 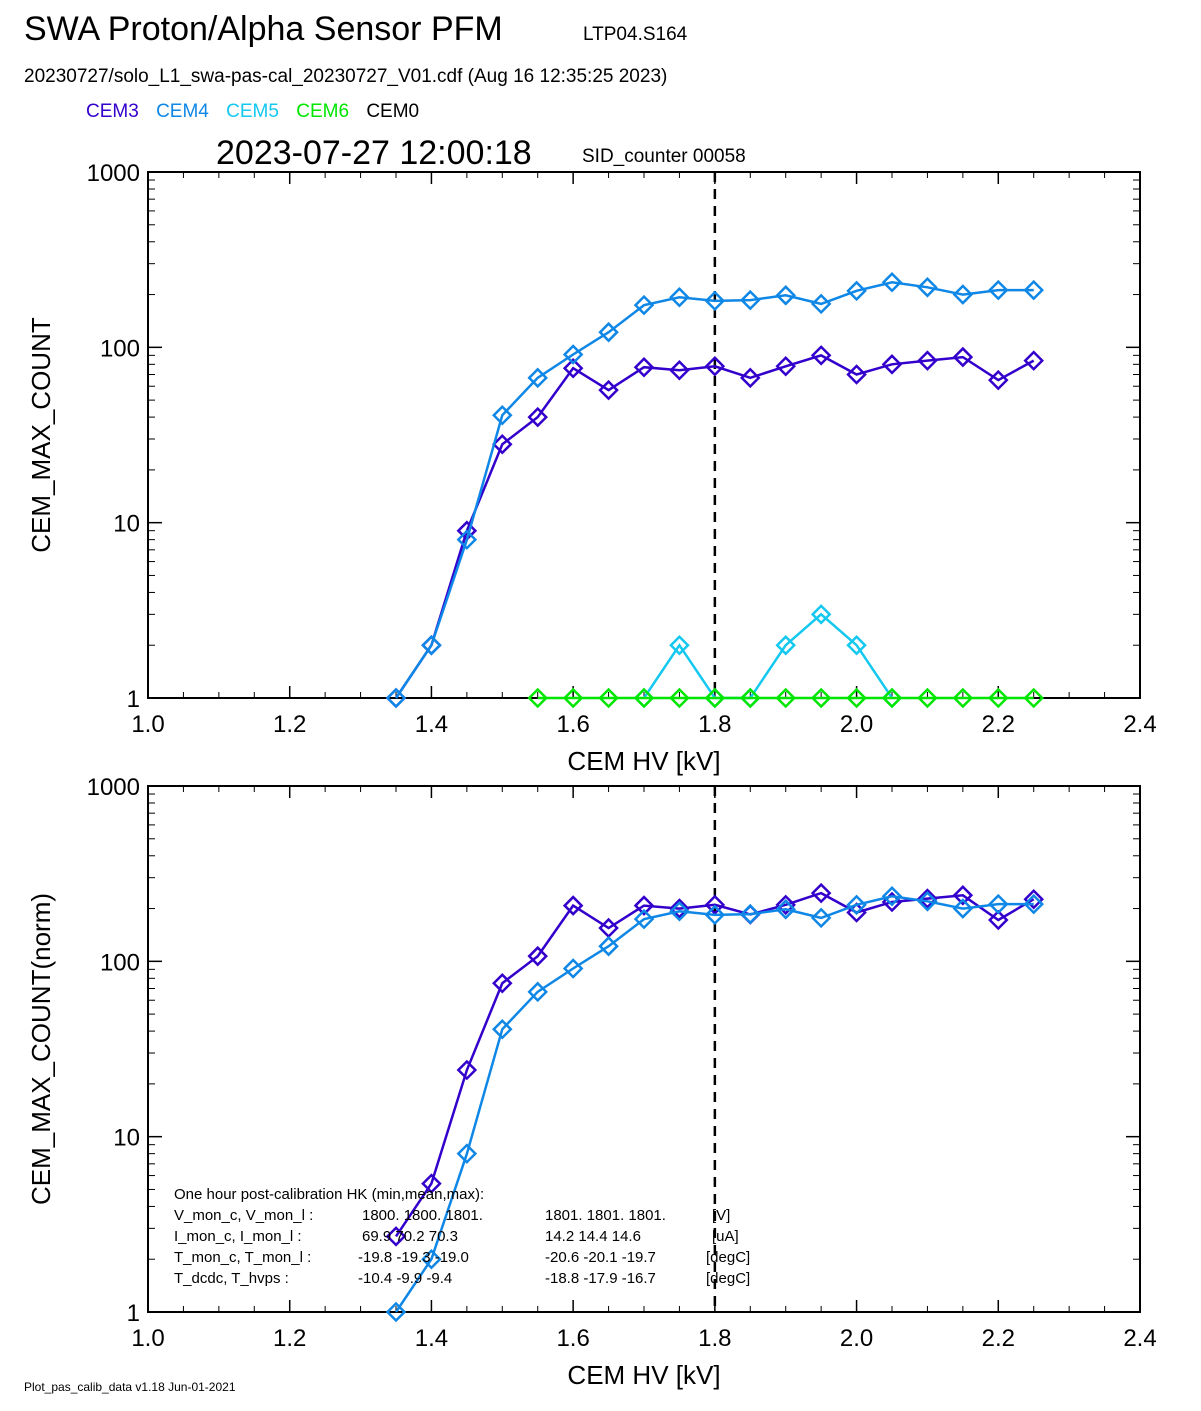 I want to click on run-tag: LTP04.S164, so click(x=635, y=34).